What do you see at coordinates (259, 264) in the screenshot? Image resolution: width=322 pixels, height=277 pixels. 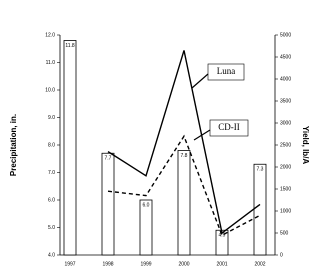 I see `x-tick-label: 2002` at bounding box center [259, 264].